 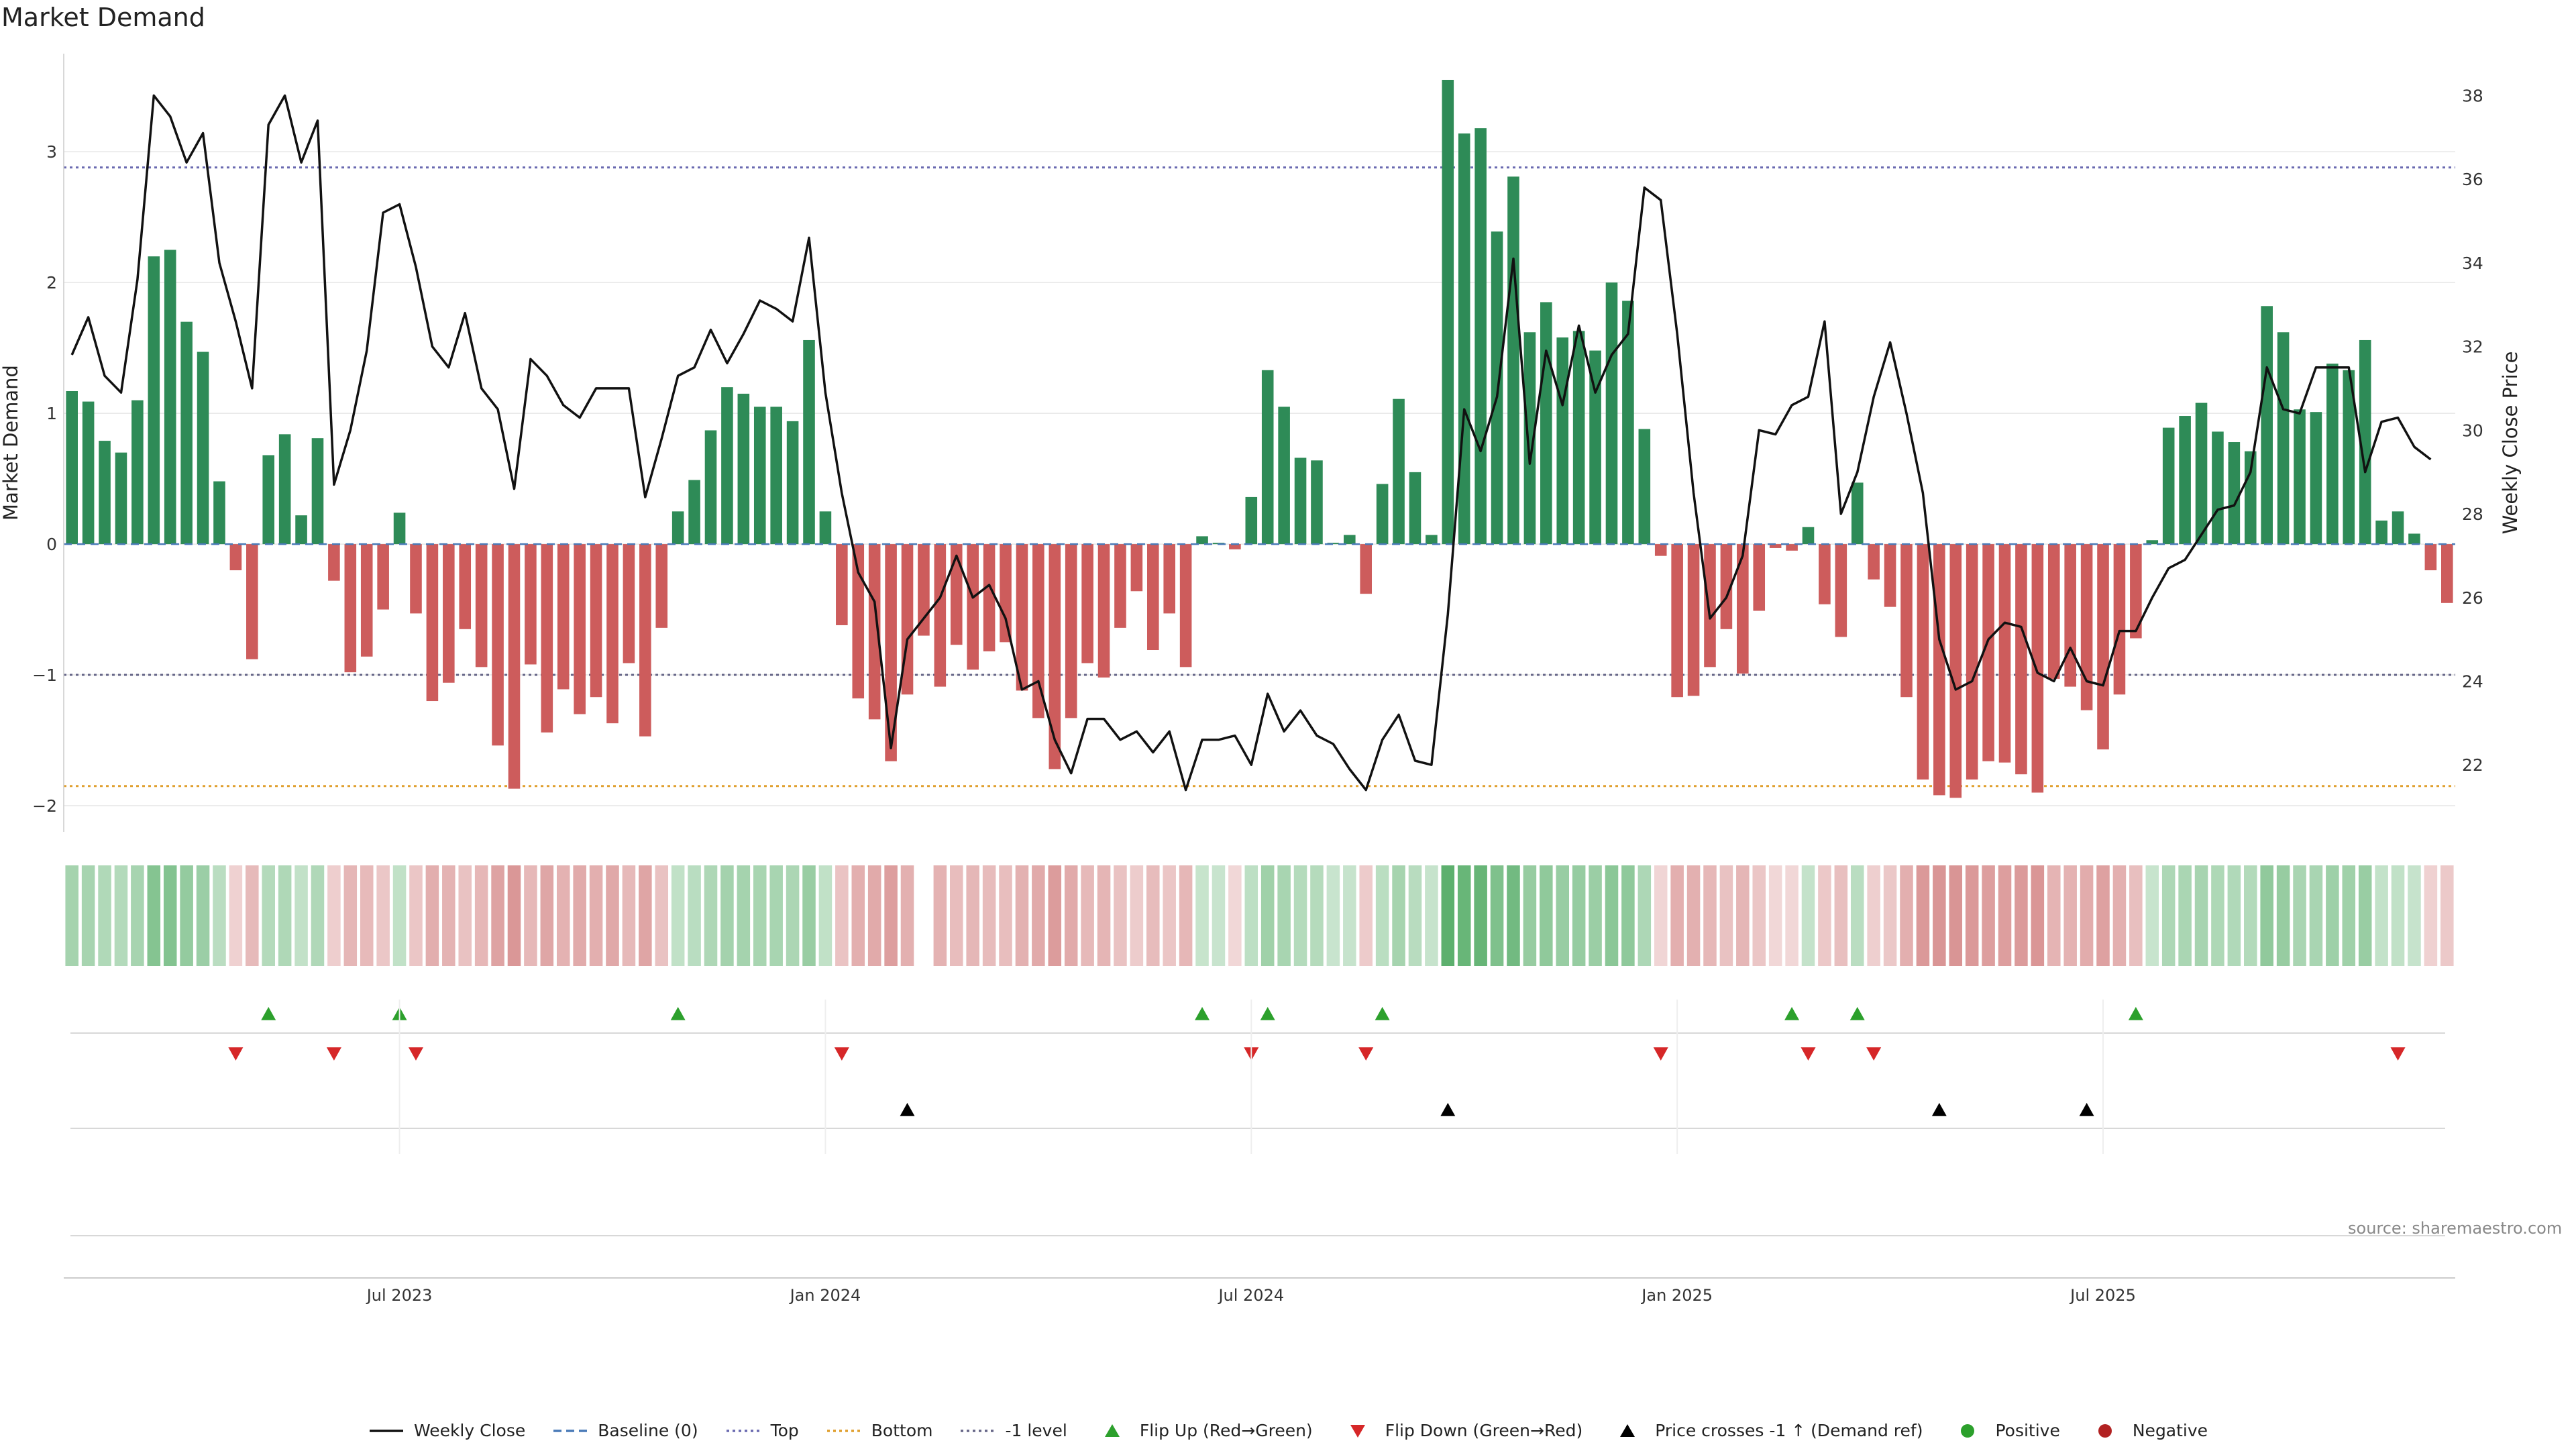 I want to click on y-left-tick-label: 2, so click(x=51, y=282).